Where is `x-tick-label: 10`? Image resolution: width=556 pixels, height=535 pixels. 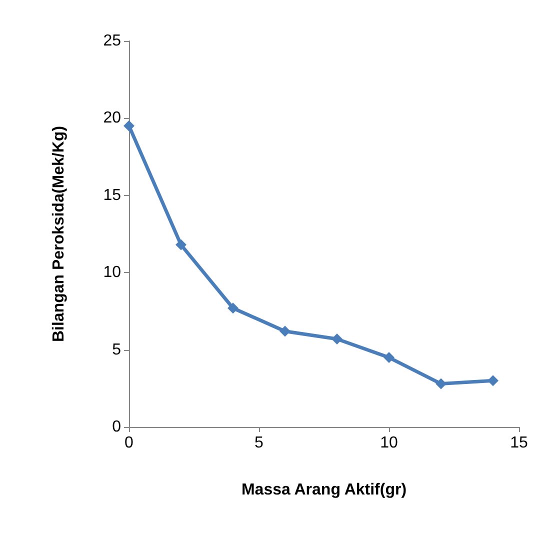
x-tick-label: 10 is located at coordinates (389, 443).